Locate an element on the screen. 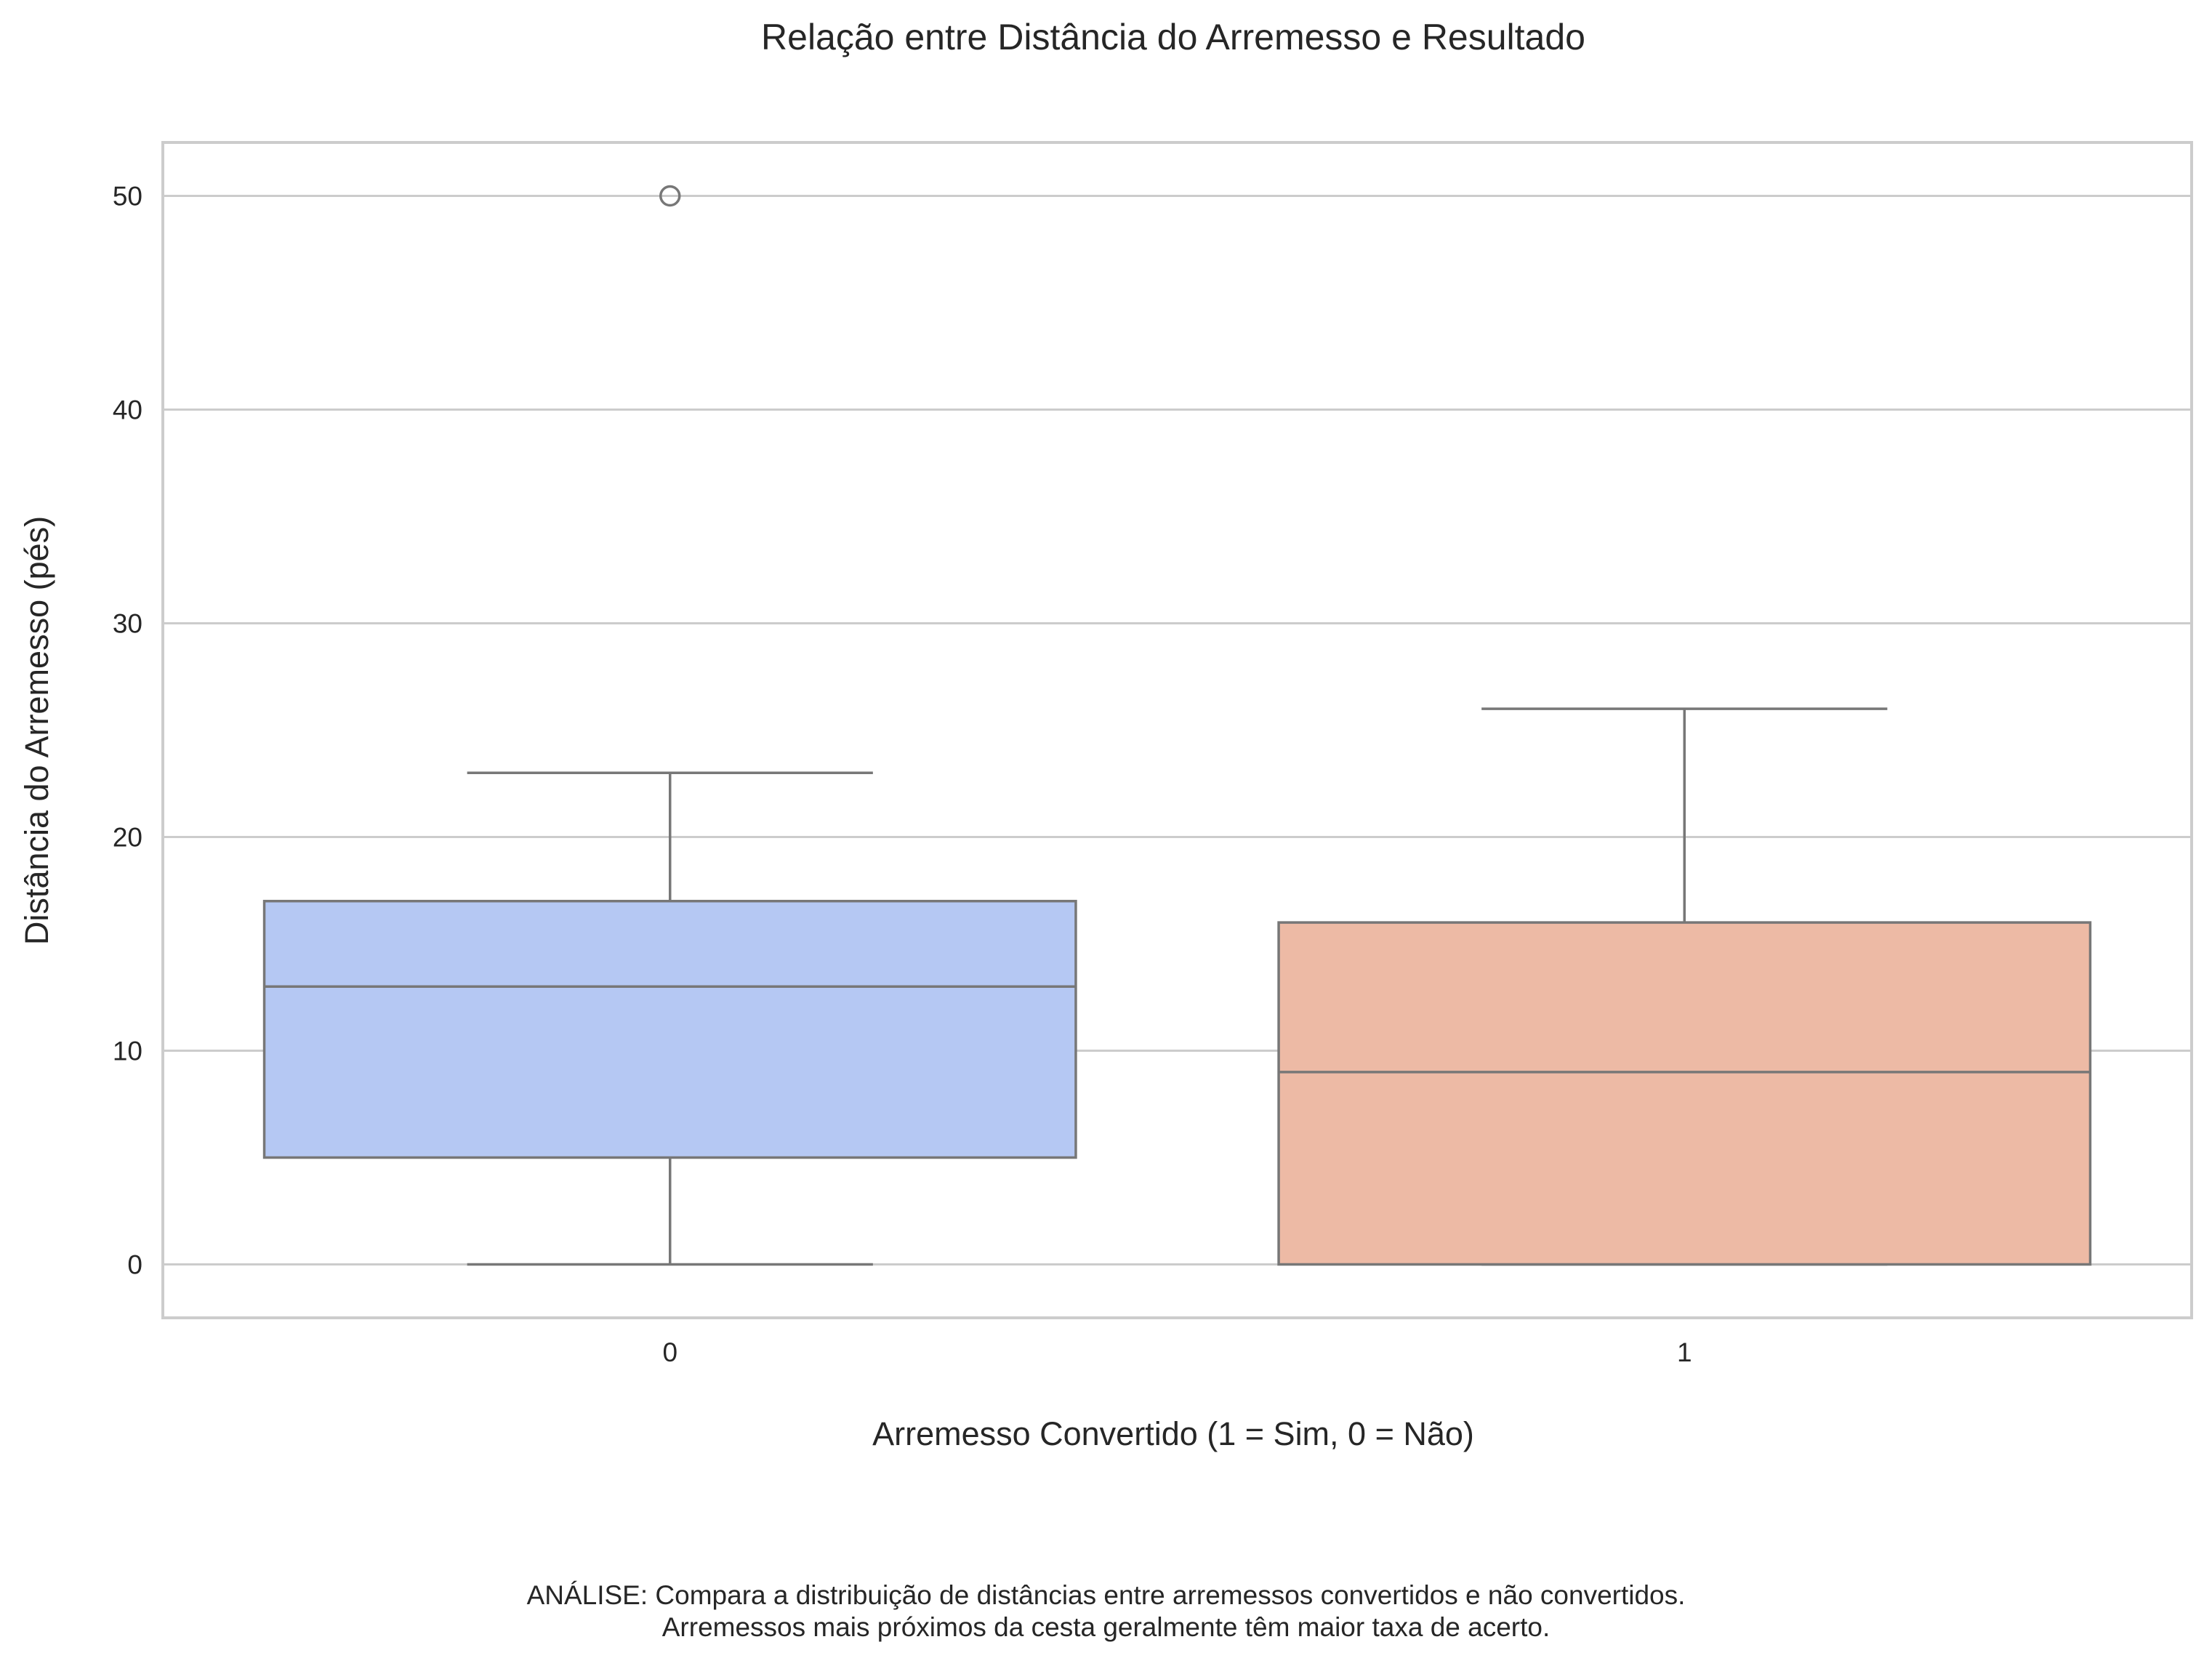 The height and width of the screenshot is (1666, 2212). x-tick-label-1: 1 is located at coordinates (1684, 1352).